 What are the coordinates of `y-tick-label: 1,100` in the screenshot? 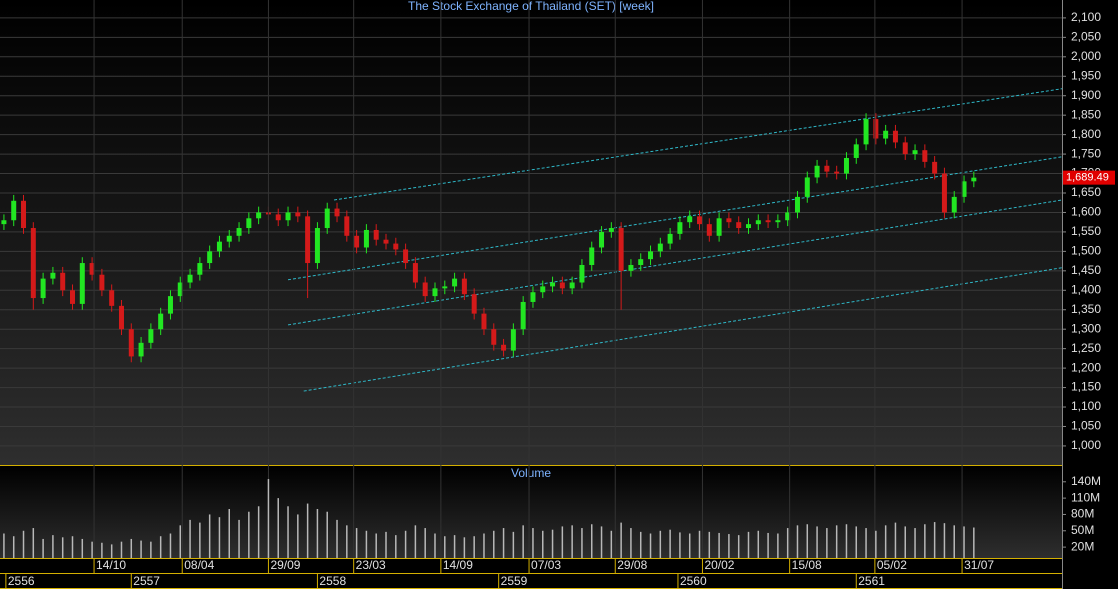 It's located at (1086, 406).